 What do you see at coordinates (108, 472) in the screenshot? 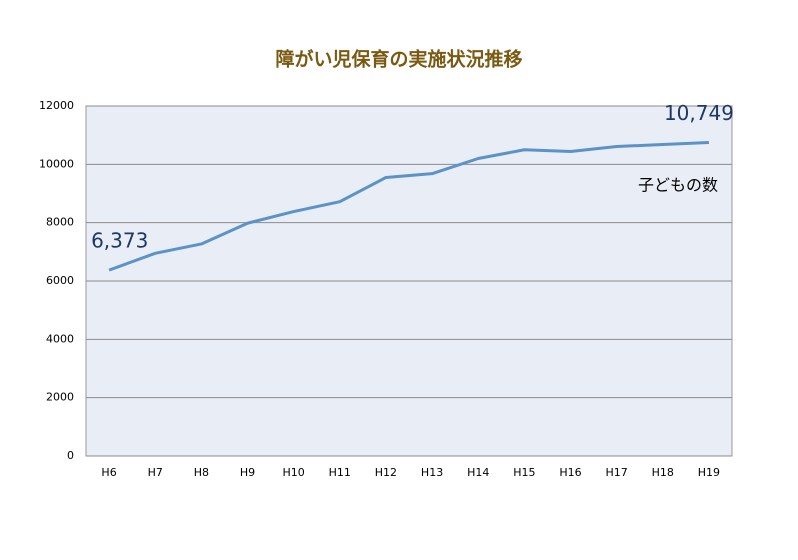
I see `x-tick-label: H6` at bounding box center [108, 472].